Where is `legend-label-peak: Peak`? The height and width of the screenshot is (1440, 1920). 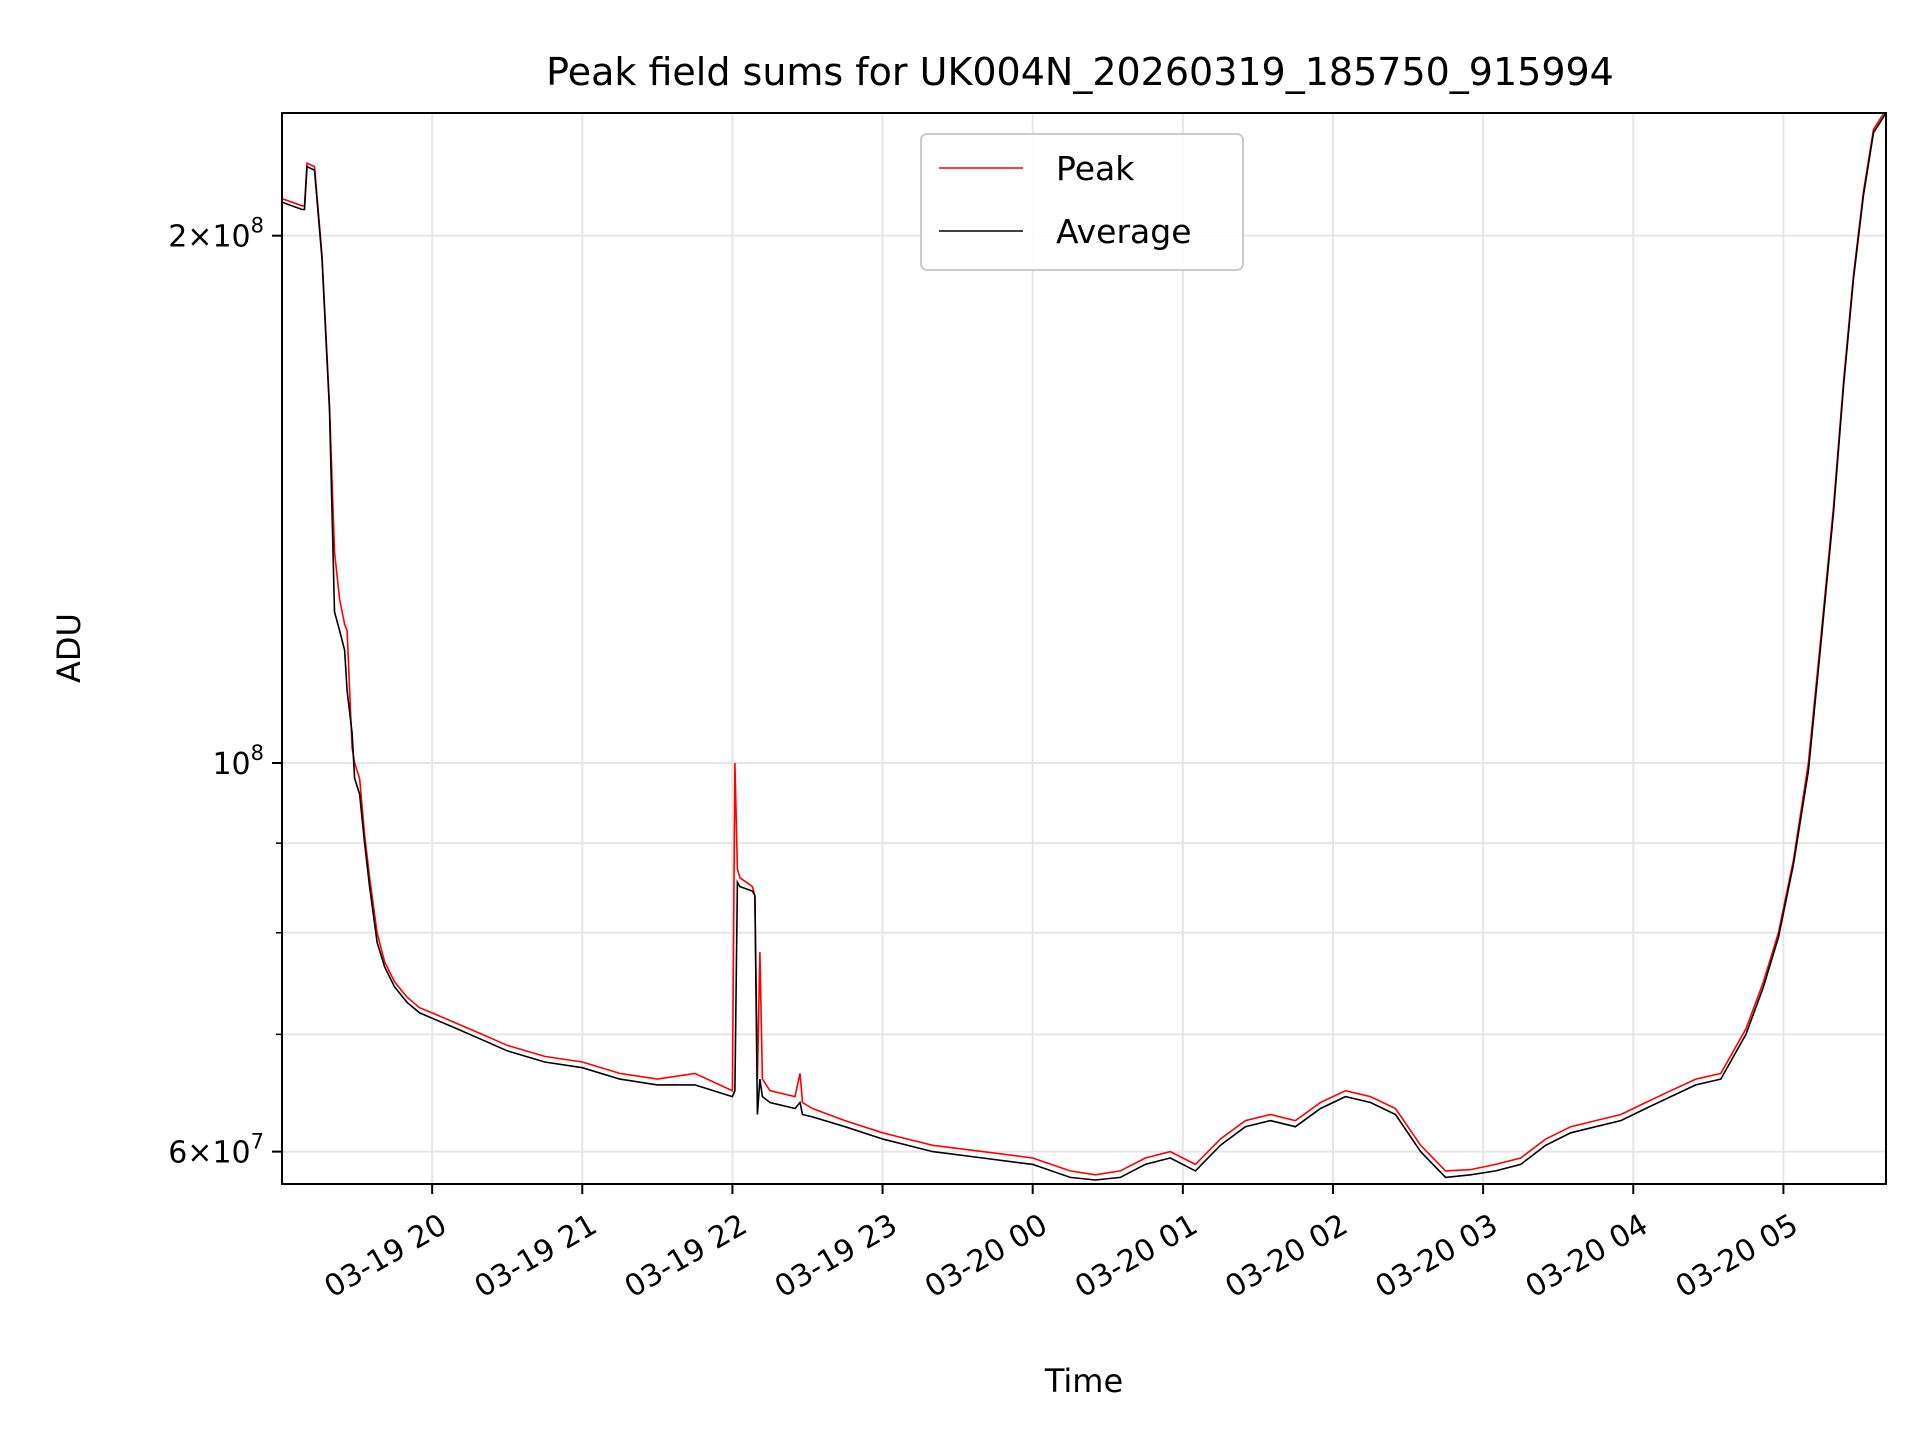 legend-label-peak: Peak is located at coordinates (1095, 168).